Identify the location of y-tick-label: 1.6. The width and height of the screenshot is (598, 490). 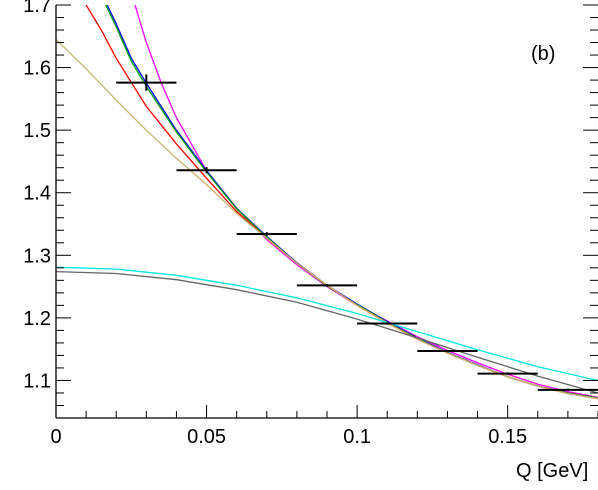
(37, 69).